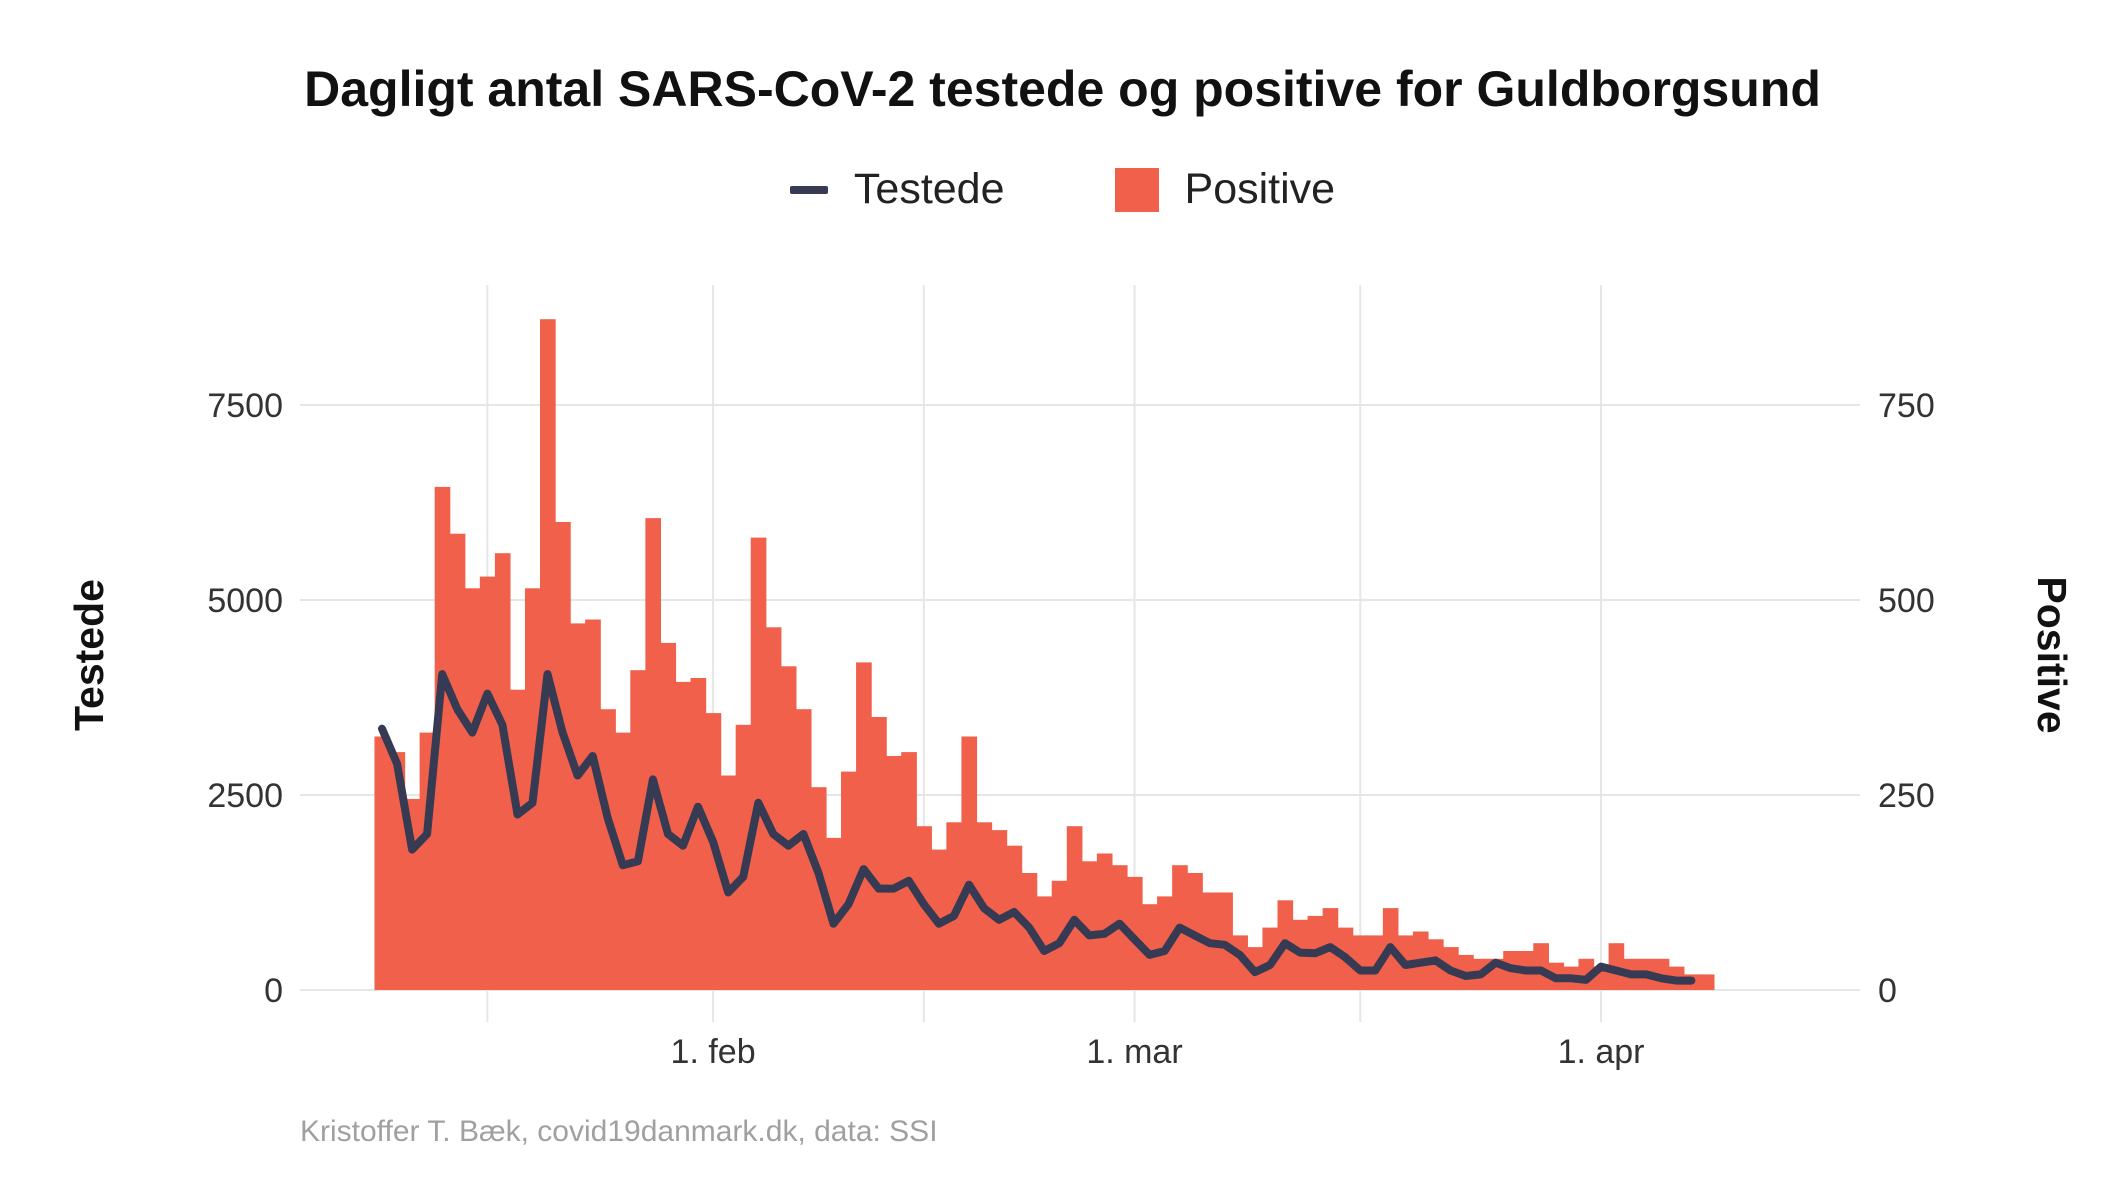 The image size is (2125, 1181). I want to click on legend-box-swatch, so click(1136, 189).